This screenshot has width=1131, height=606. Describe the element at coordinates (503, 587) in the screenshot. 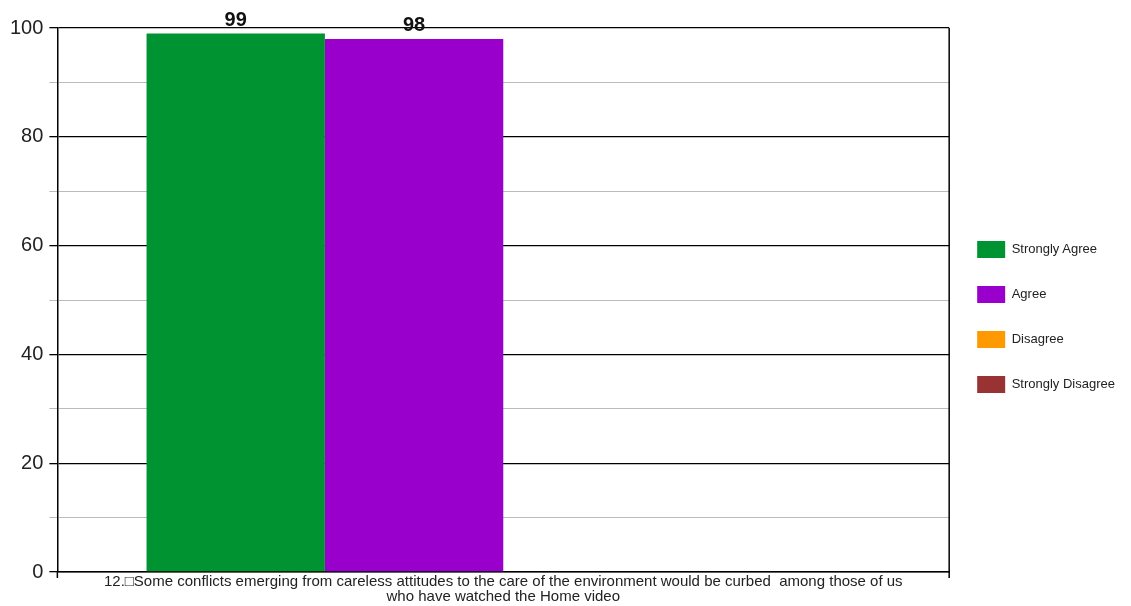

I see `x-tick-label: 12.□Some conflicts emerging from careless attitudes to the care of the environment would be curbed among those of us who have watched the Home video` at that location.